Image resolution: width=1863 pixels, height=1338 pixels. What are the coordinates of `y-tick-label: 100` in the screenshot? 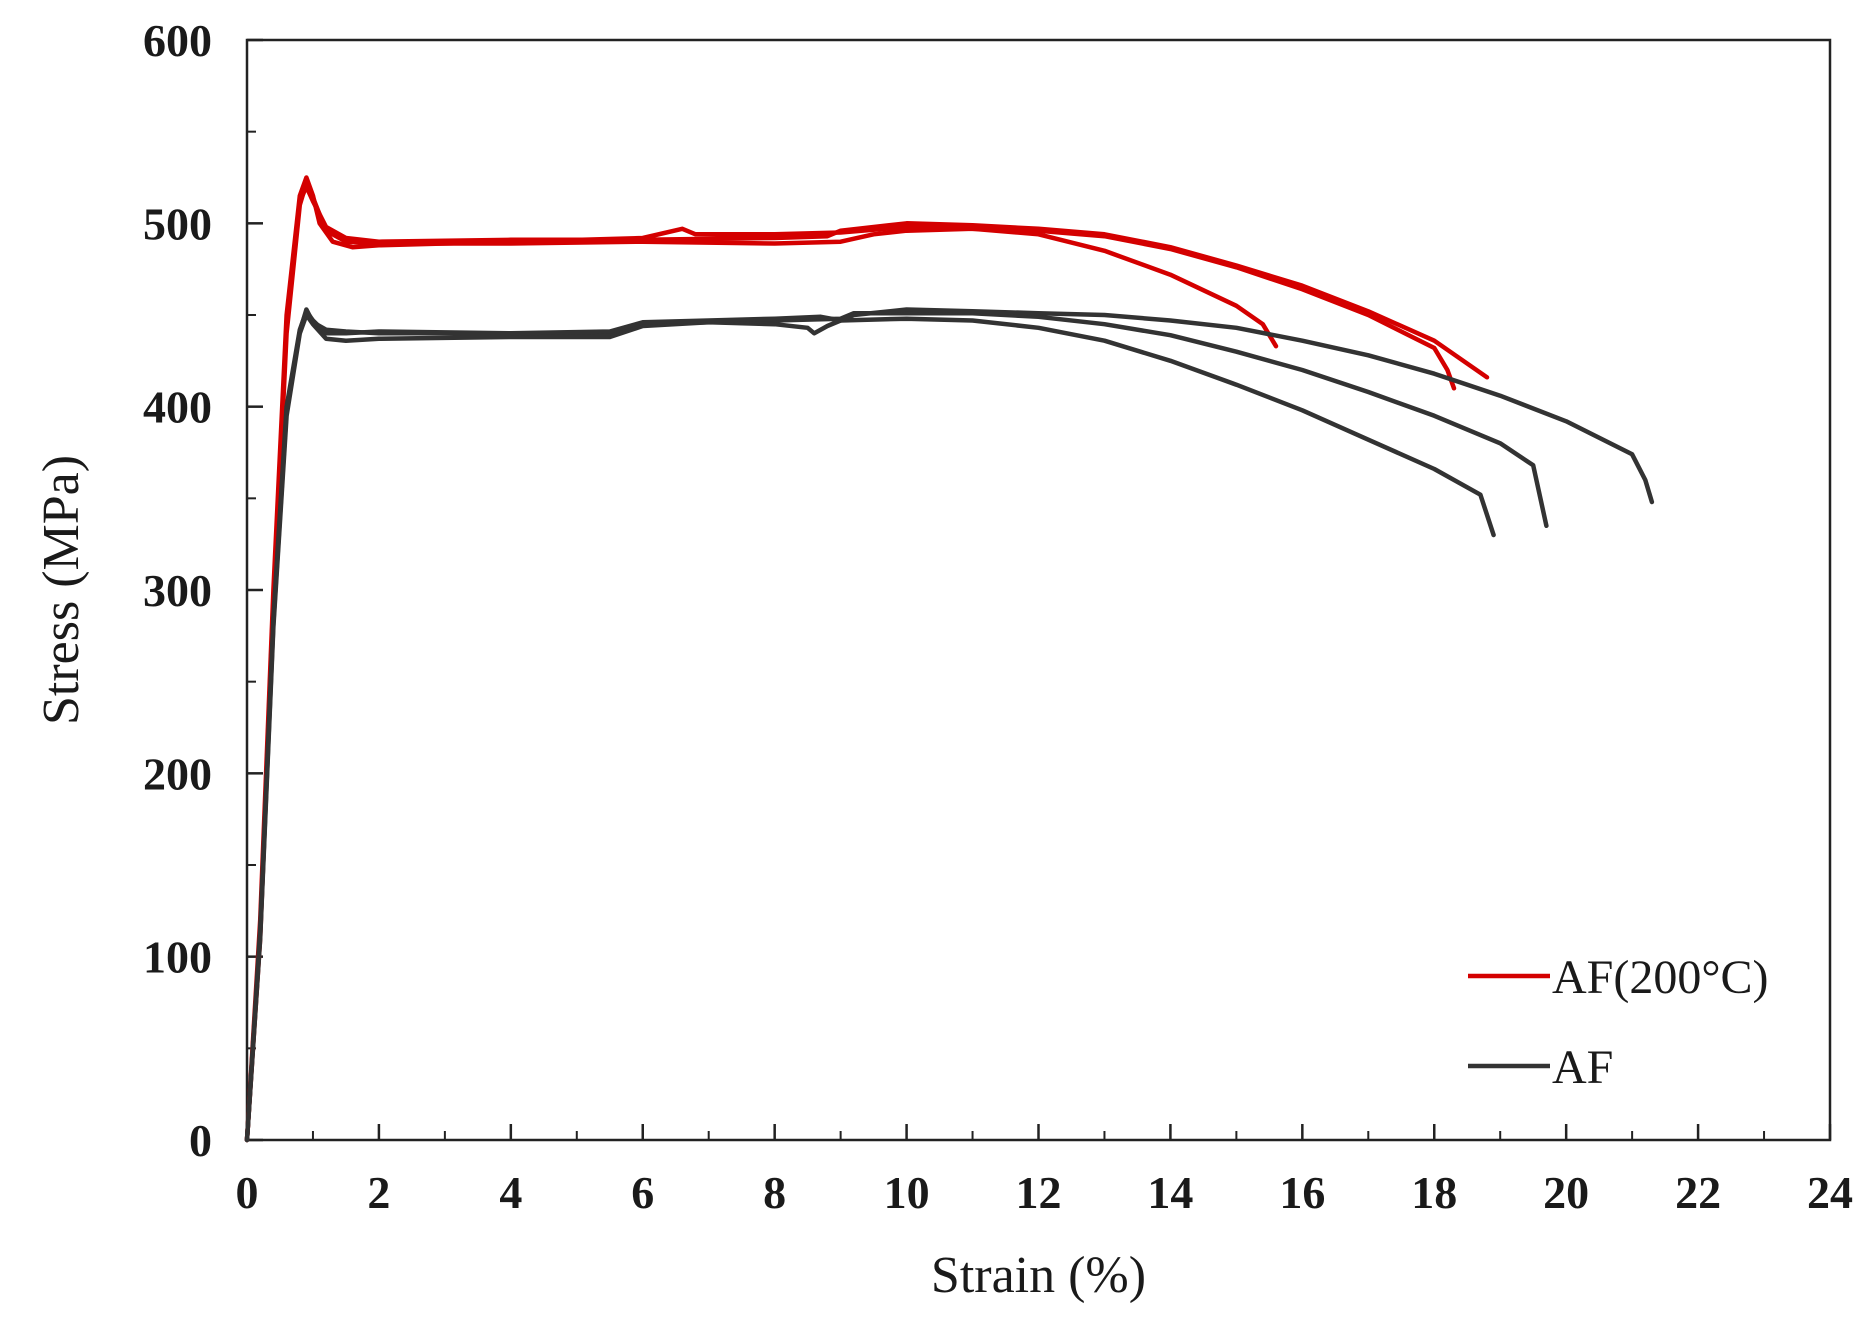 It's located at (177, 957).